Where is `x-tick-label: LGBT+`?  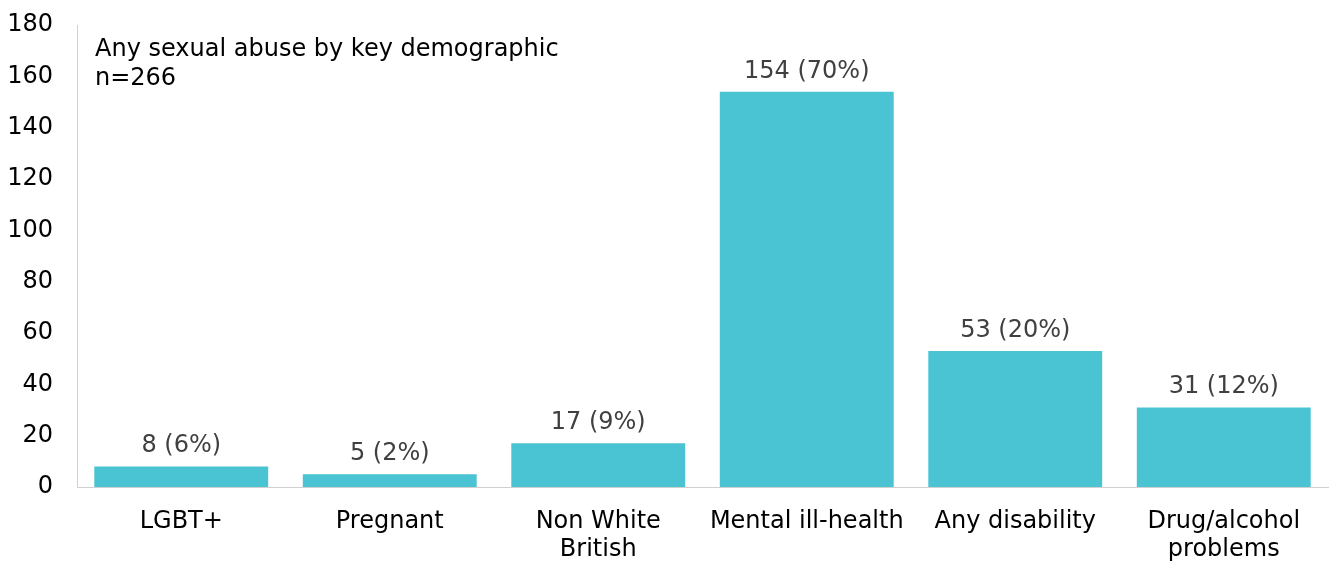
x-tick-label: LGBT+ is located at coordinates (181, 519).